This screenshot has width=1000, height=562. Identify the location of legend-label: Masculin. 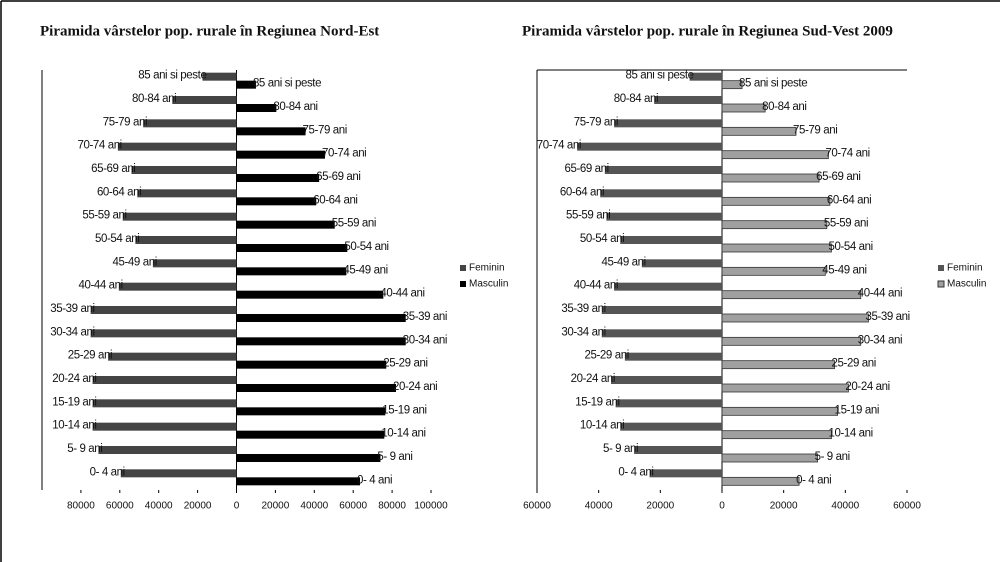
(488, 284).